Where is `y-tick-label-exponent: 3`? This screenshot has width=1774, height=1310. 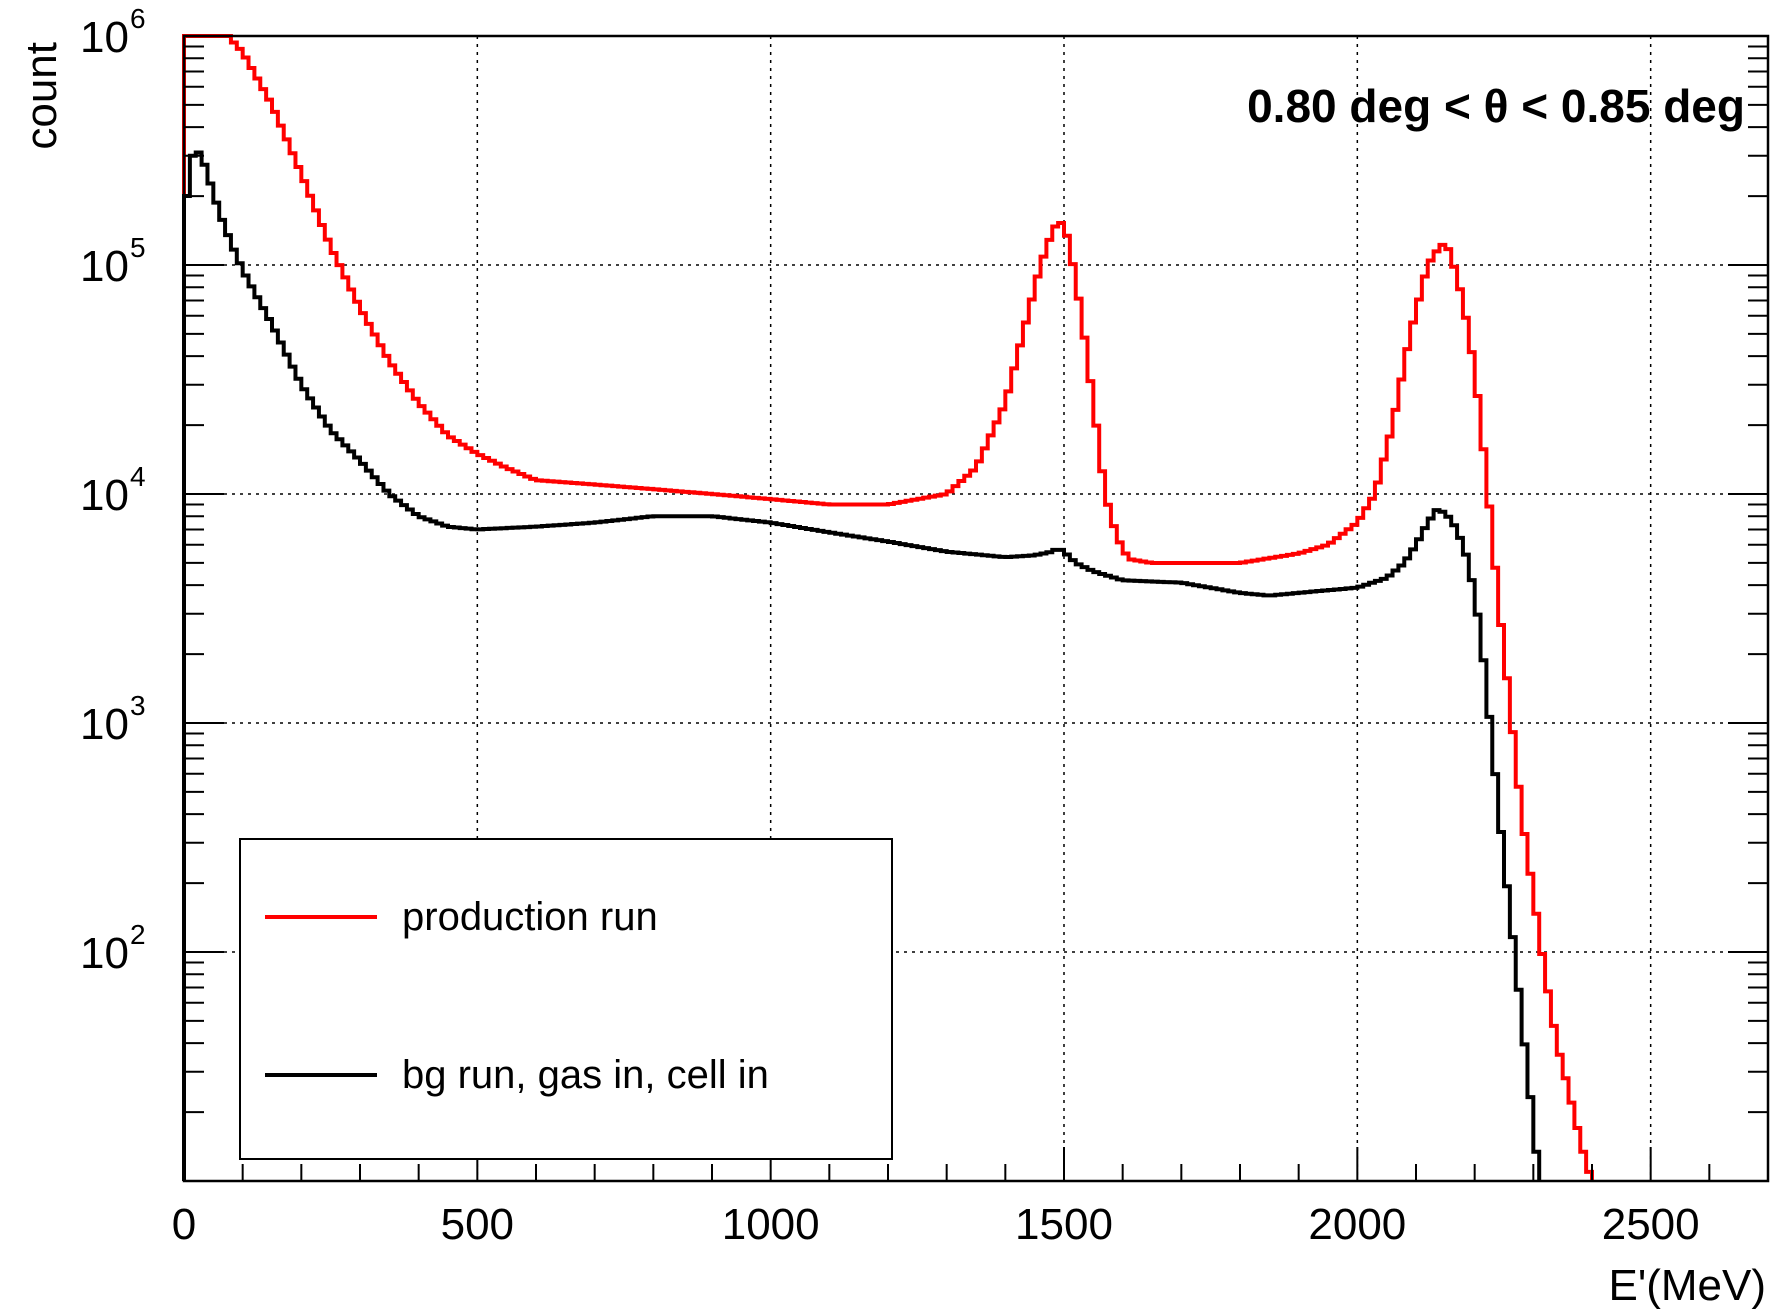 y-tick-label-exponent: 3 is located at coordinates (138, 705).